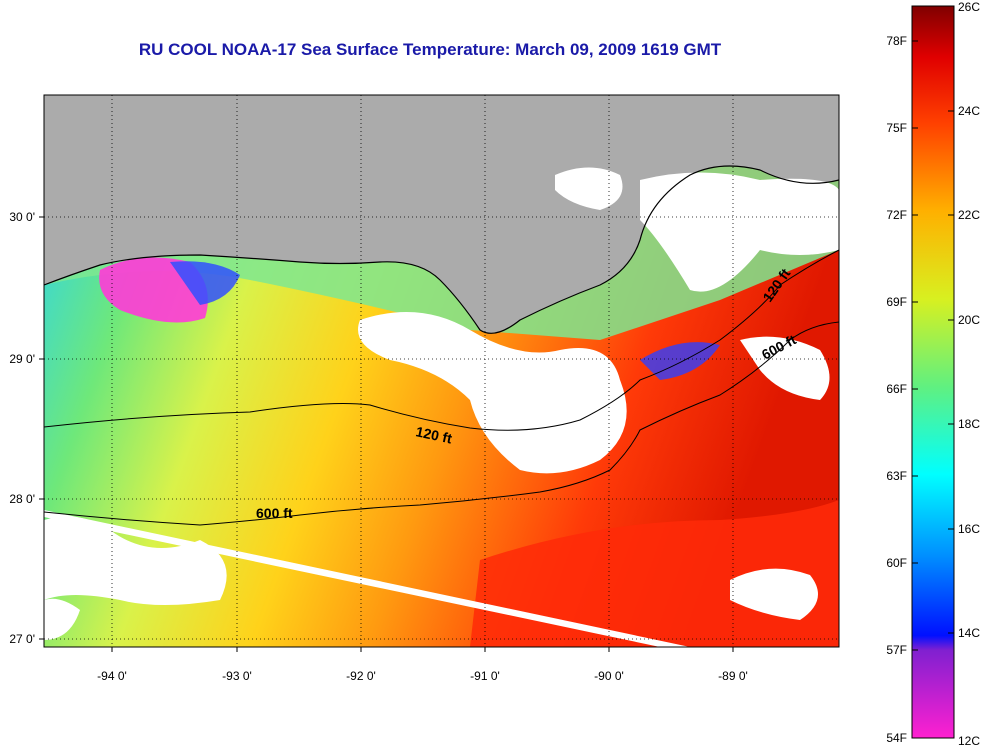 Image resolution: width=992 pixels, height=754 pixels. What do you see at coordinates (205, 283) in the screenshot?
I see `cold-plume-blue` at bounding box center [205, 283].